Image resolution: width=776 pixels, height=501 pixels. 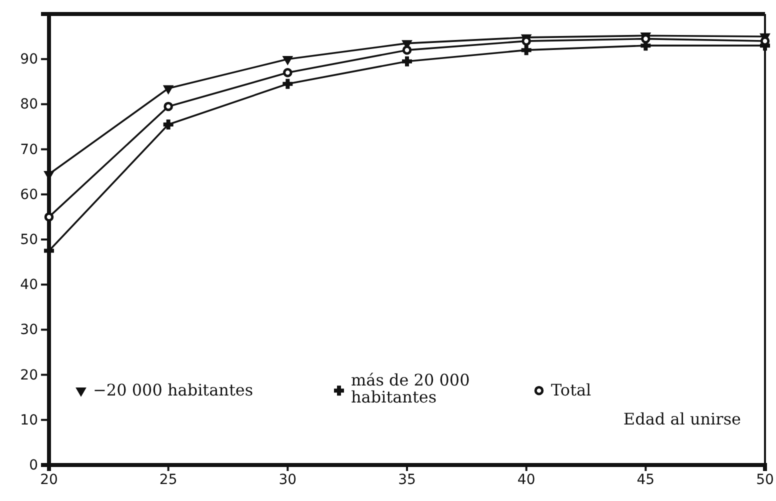 What do you see at coordinates (765, 480) in the screenshot?
I see `x-tick-label: 50` at bounding box center [765, 480].